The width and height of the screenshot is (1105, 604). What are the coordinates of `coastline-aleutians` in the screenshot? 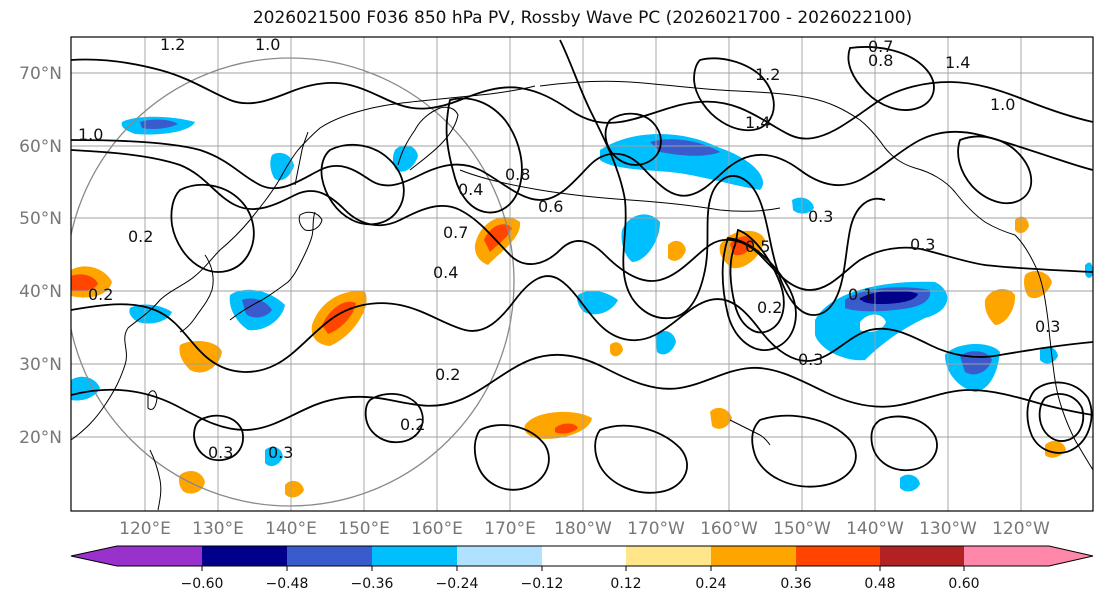 It's located at (620, 190).